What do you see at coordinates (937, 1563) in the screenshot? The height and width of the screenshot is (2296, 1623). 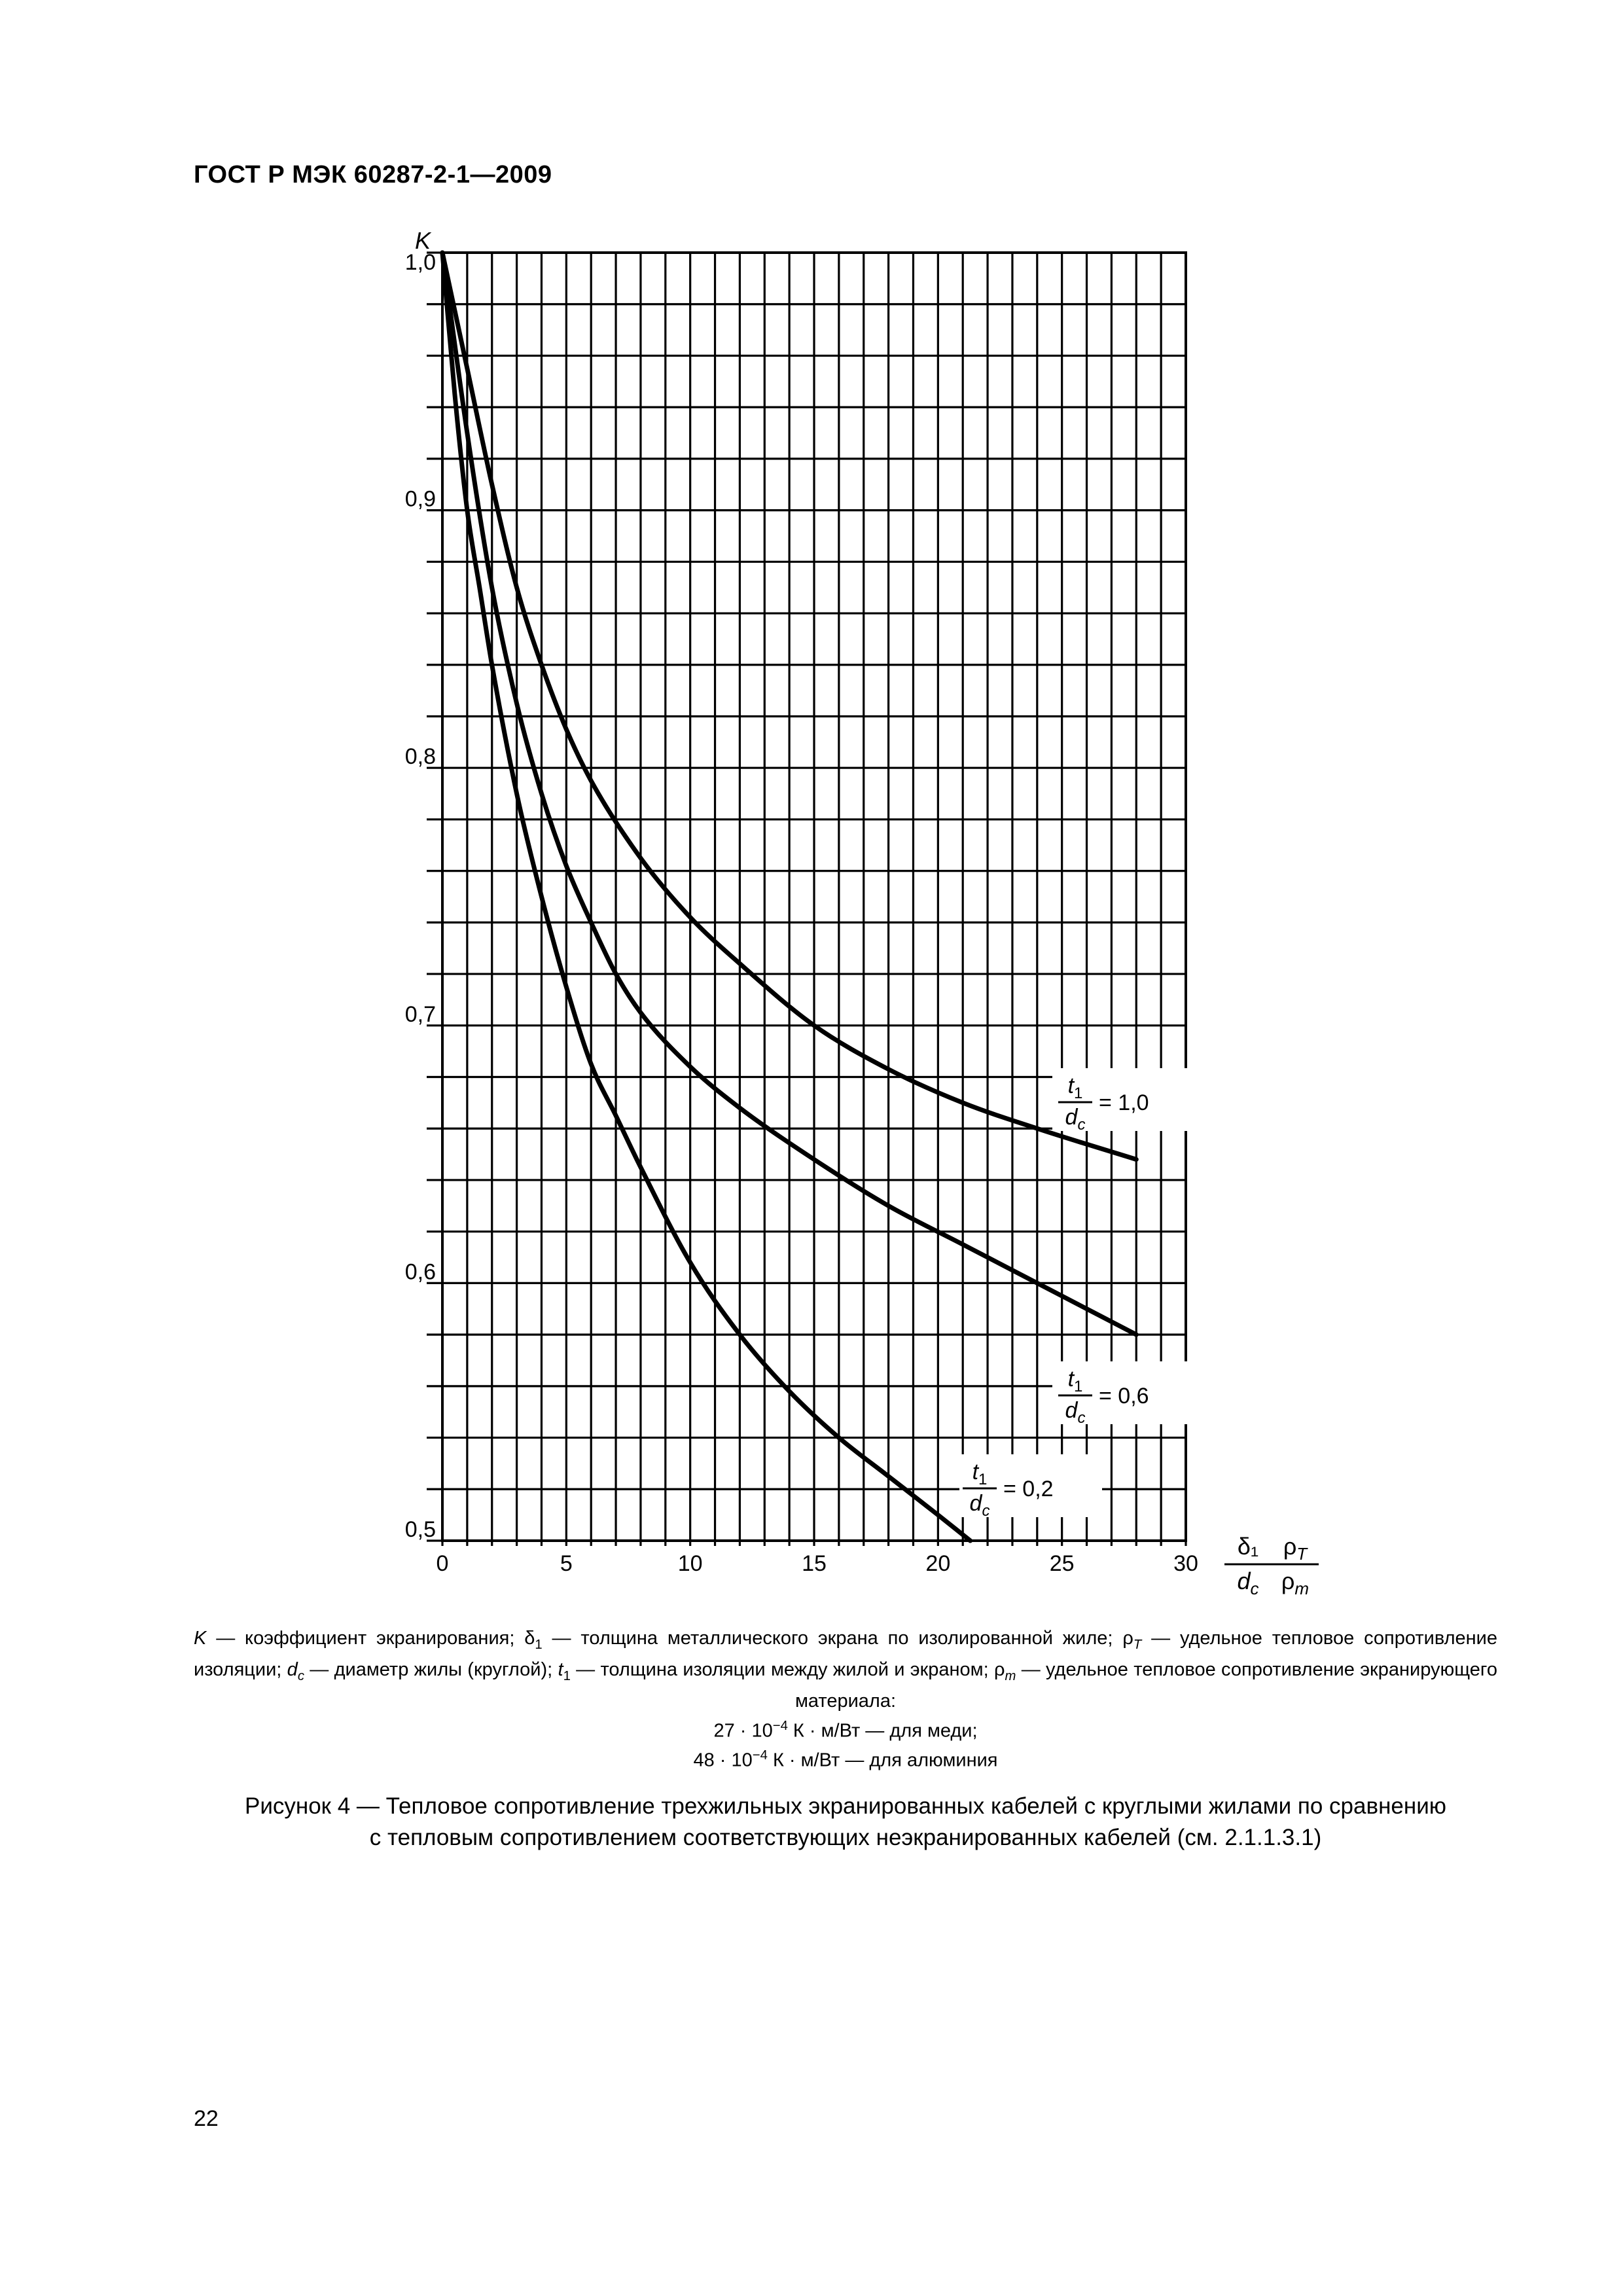 I see `x-tick-label: 20` at bounding box center [937, 1563].